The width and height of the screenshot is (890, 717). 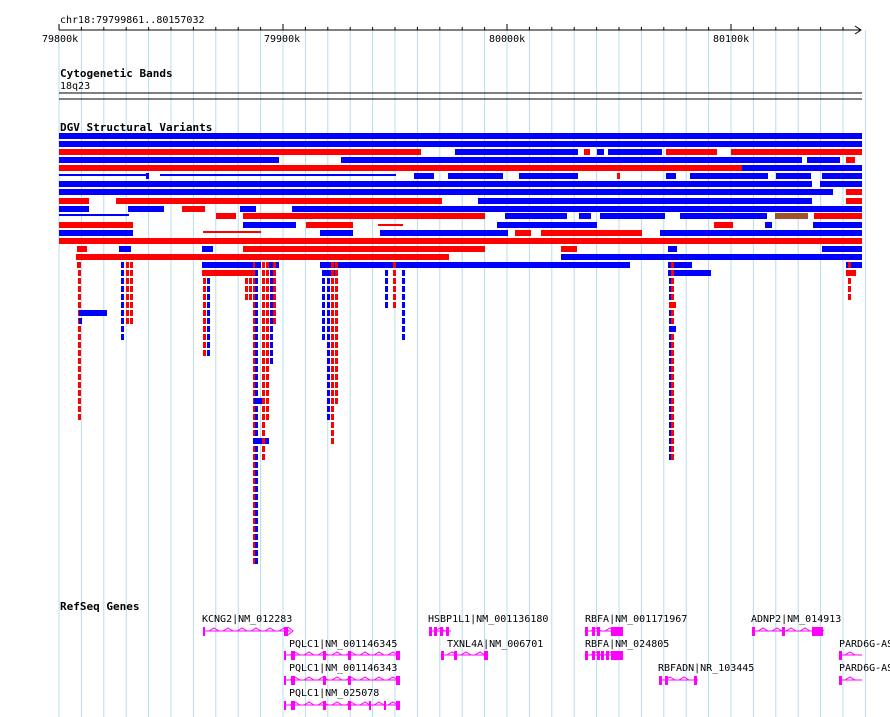 I want to click on gene-rbfa-b, so click(x=604, y=655).